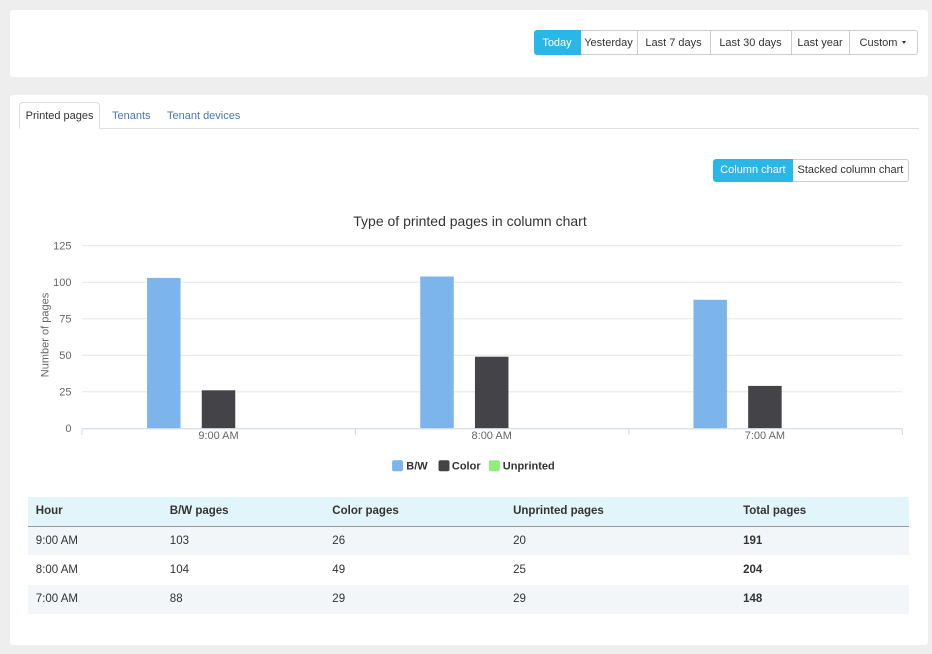 Image resolution: width=932 pixels, height=654 pixels. What do you see at coordinates (466, 467) in the screenshot?
I see `svg-text: Color` at bounding box center [466, 467].